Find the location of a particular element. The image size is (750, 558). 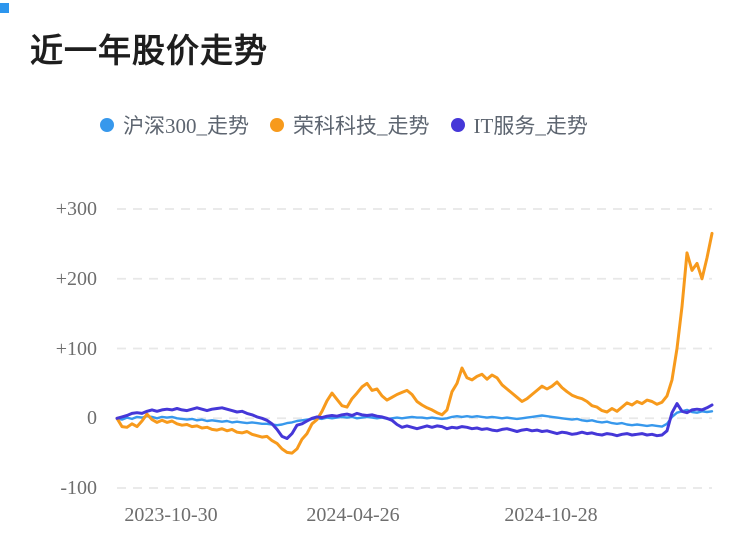

page-title: 近一年股价走势 is located at coordinates (149, 50).